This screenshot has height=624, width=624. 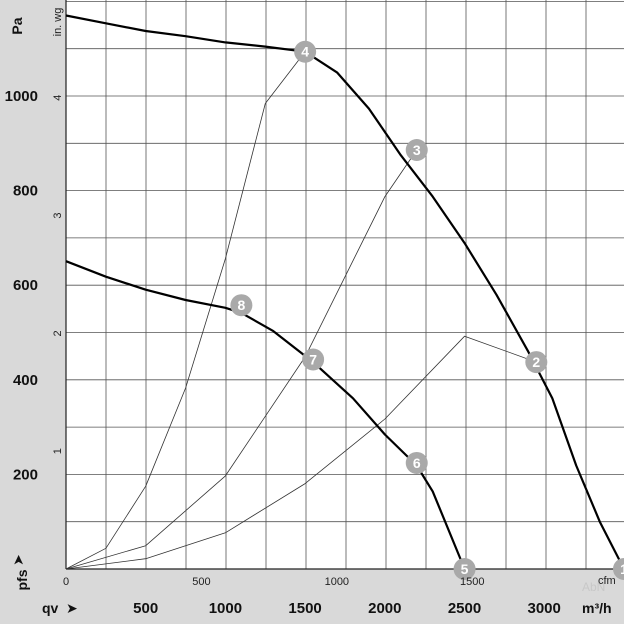 I want to click on y-unit-label: Pa, so click(x=17, y=25).